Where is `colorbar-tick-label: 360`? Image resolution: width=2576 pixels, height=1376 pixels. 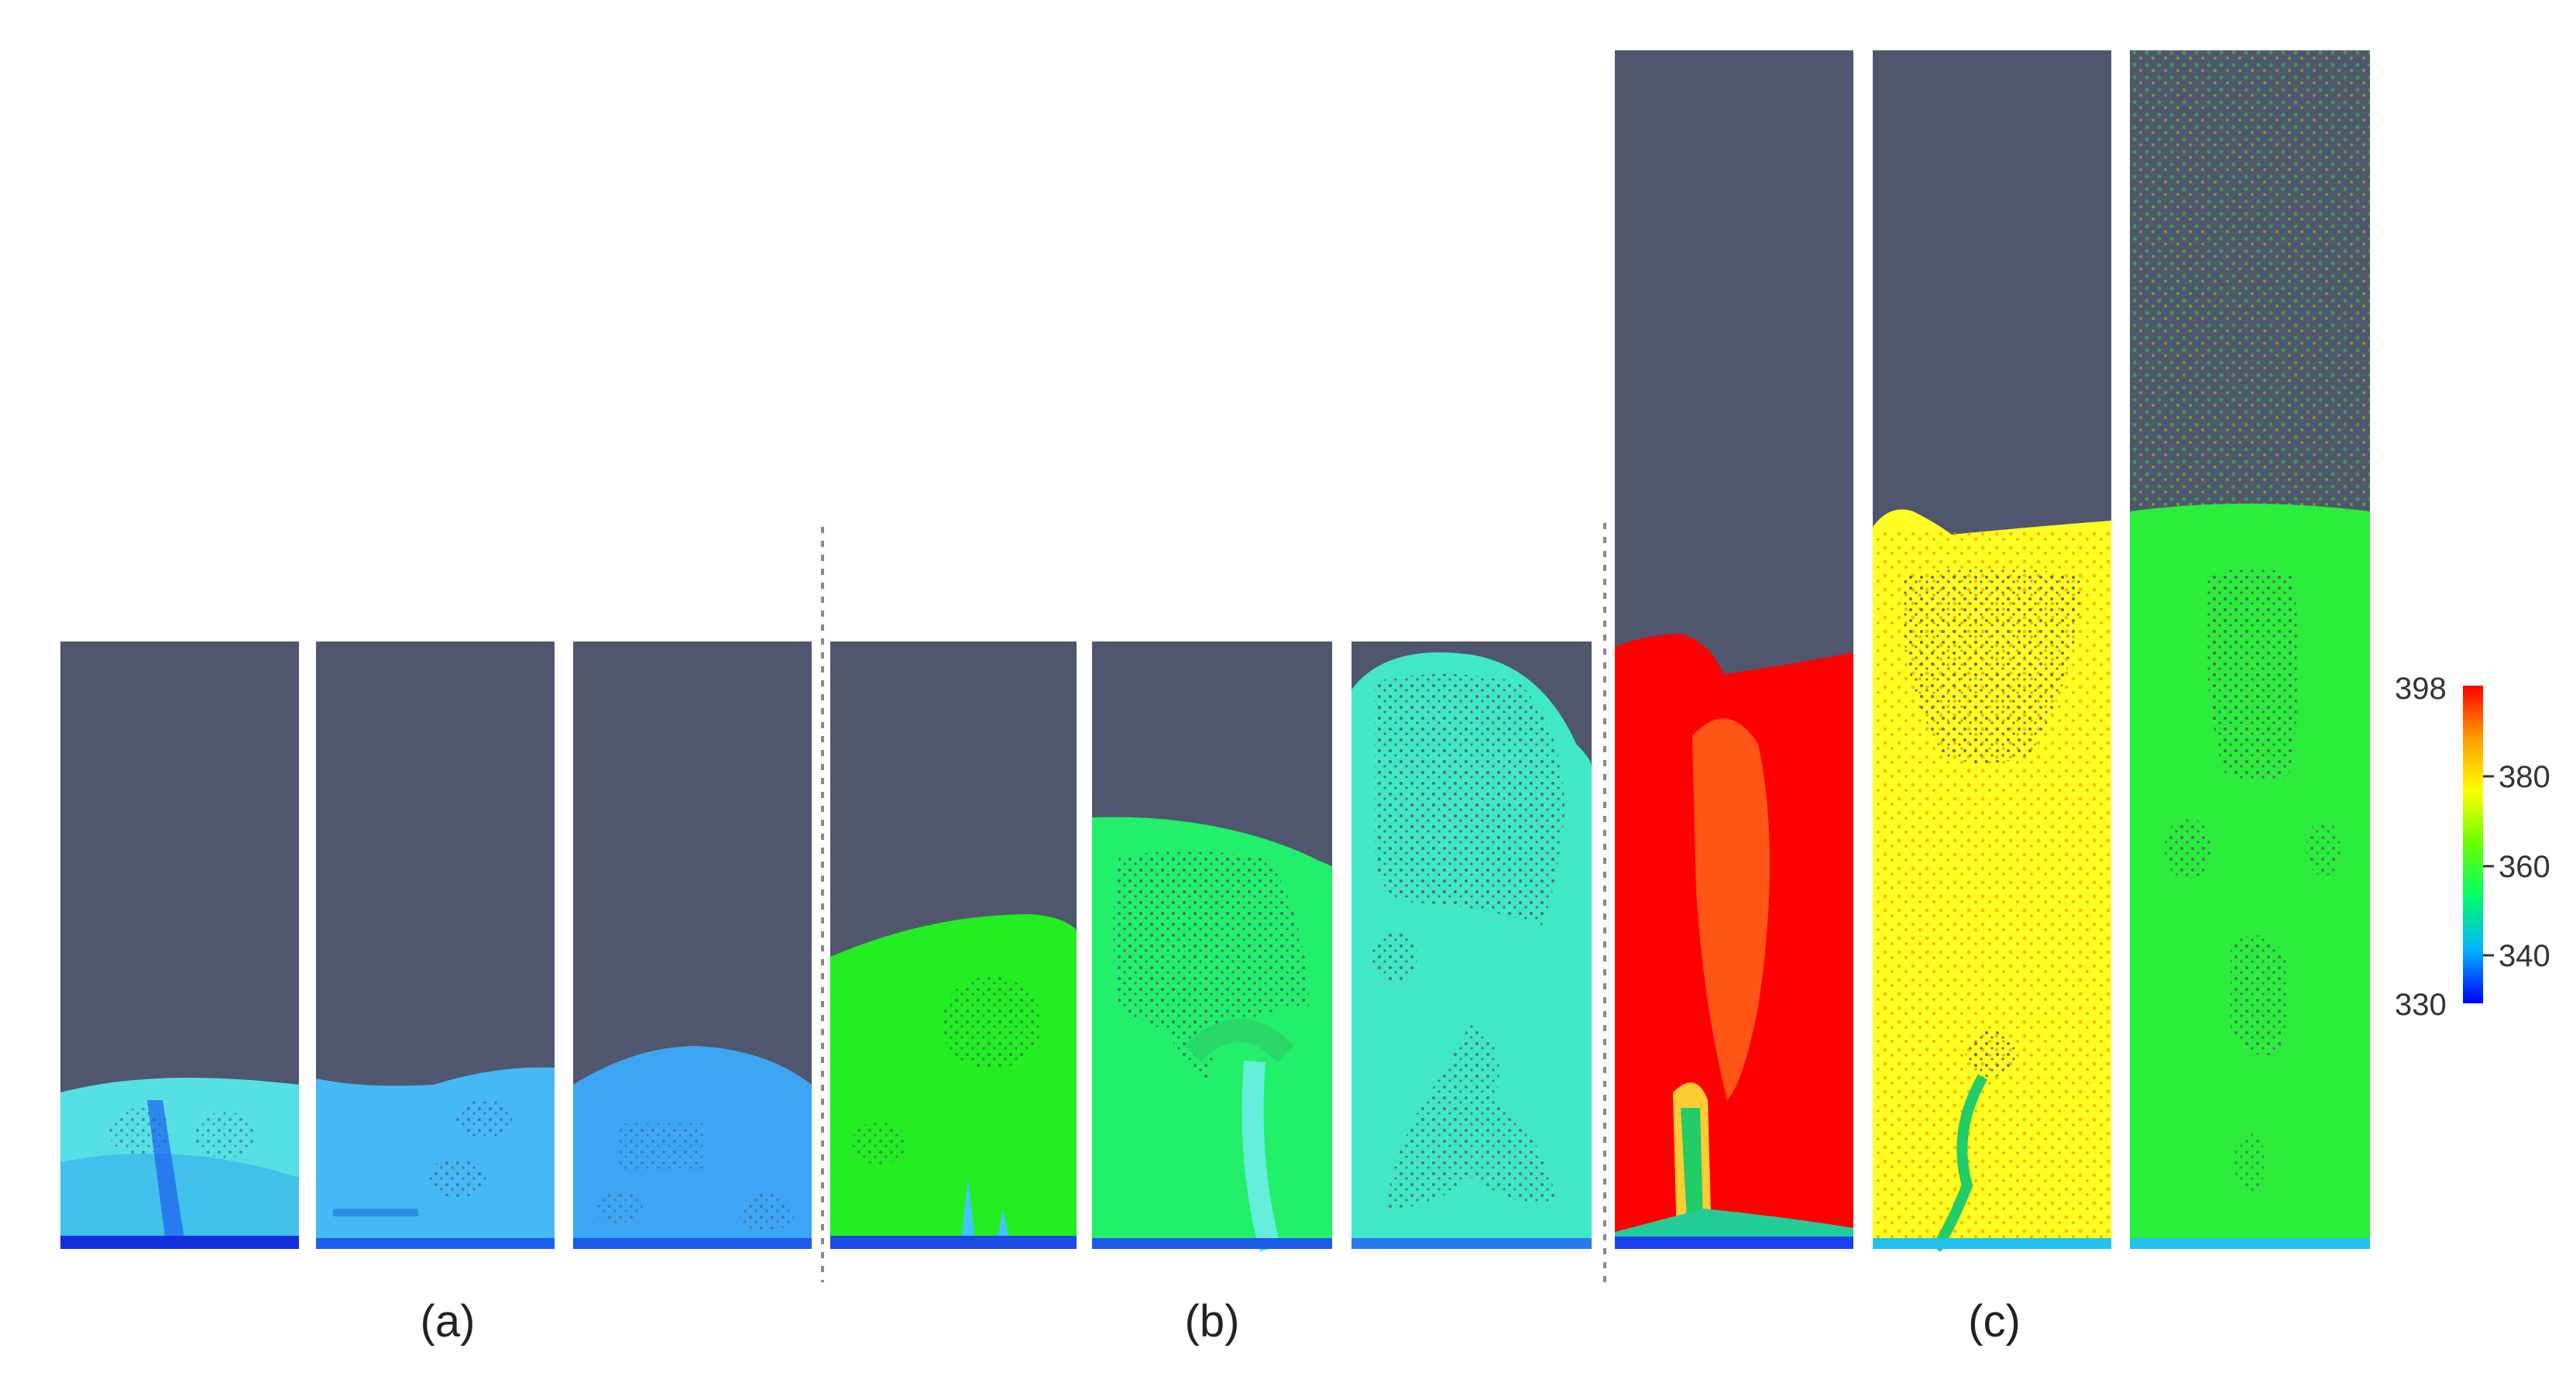 colorbar-tick-label: 360 is located at coordinates (2524, 867).